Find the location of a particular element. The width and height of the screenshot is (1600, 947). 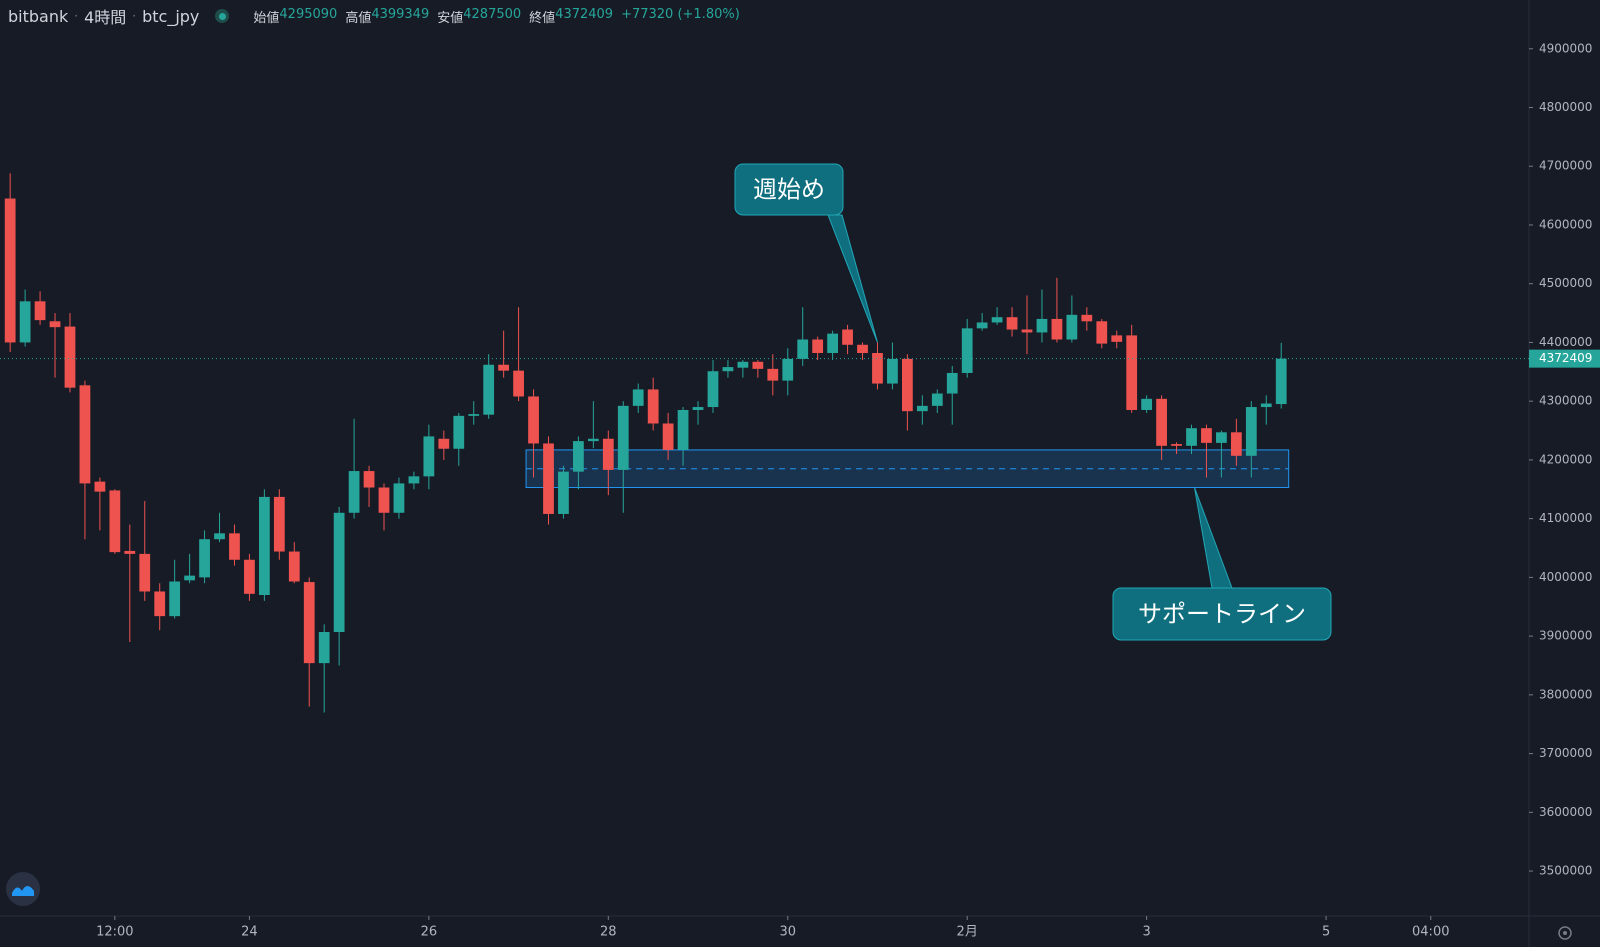

y-tick-label: 4800000 is located at coordinates (1565, 107).